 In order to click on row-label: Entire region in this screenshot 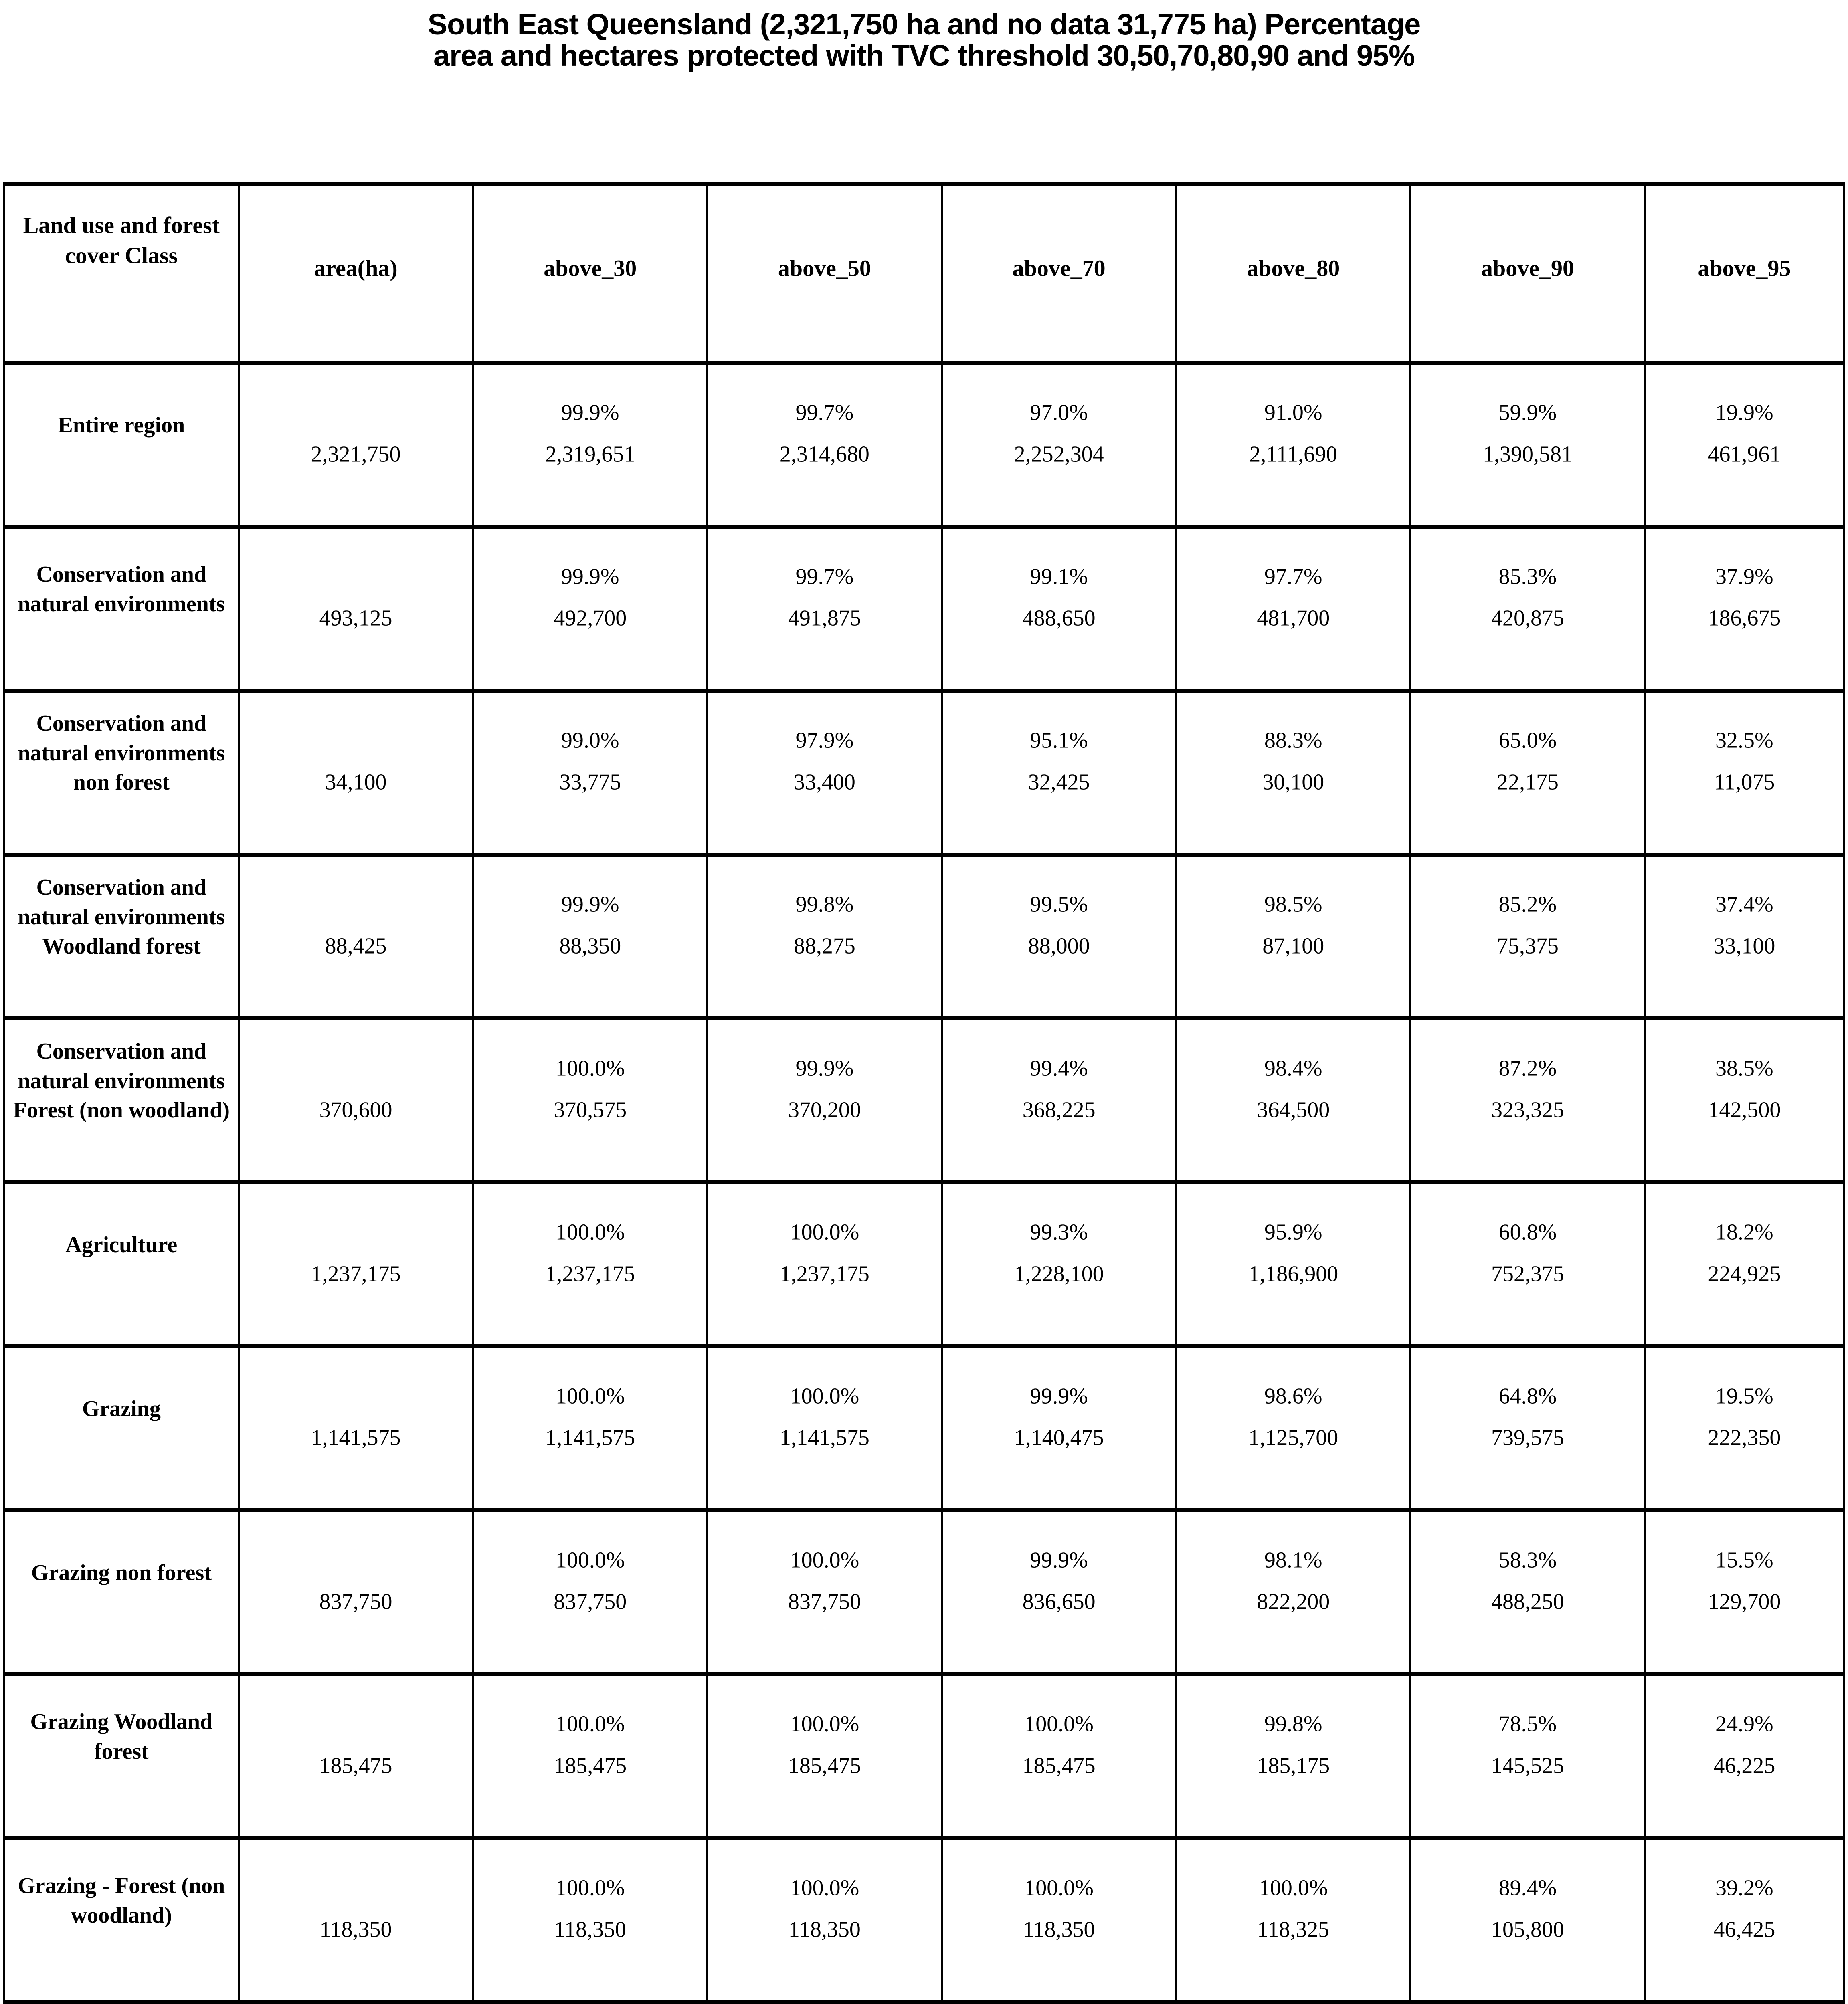, I will do `click(122, 447)`.